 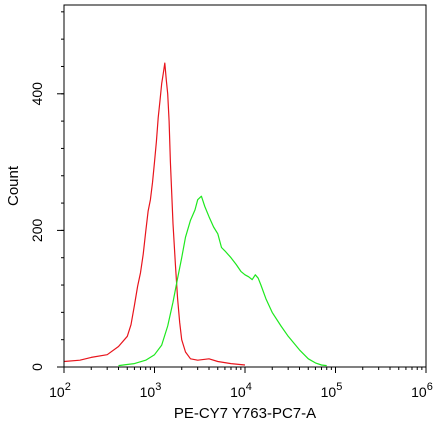 What do you see at coordinates (37, 367) in the screenshot?
I see `y-tick-label: 0` at bounding box center [37, 367].